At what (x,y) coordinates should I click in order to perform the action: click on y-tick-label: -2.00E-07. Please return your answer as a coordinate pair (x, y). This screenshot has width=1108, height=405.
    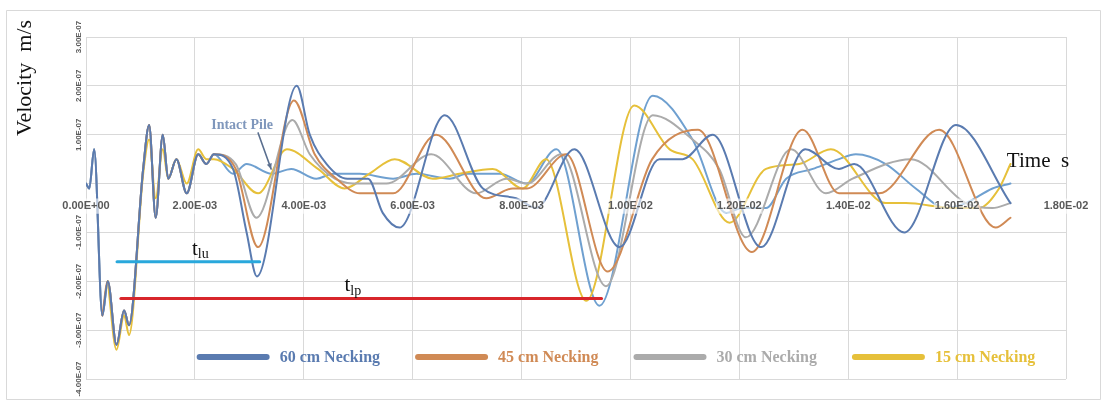
    Looking at the image, I should click on (78, 281).